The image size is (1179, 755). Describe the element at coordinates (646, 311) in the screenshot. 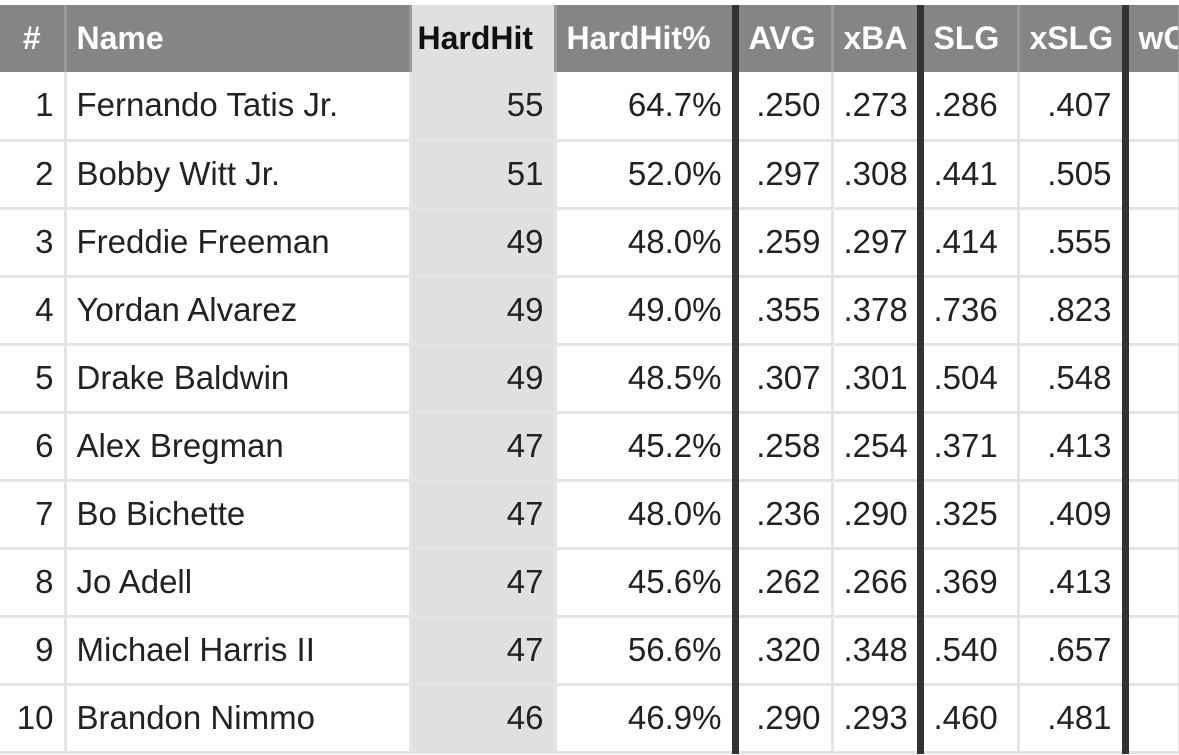

I see `table-cell: 49.0%` at that location.